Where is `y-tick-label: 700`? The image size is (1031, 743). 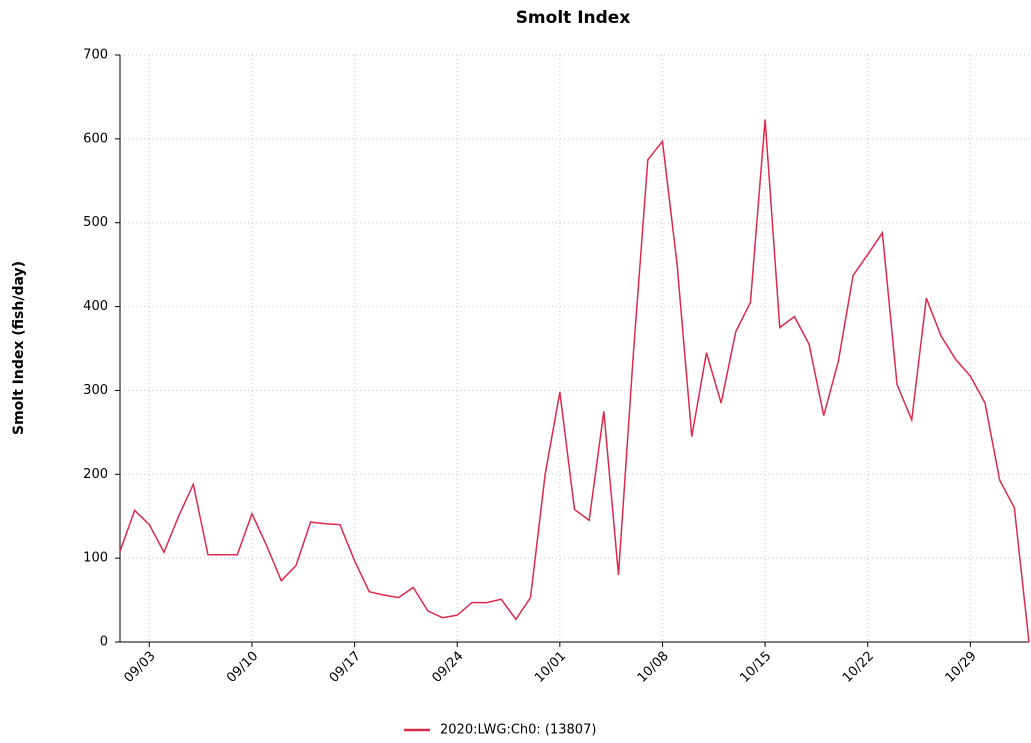
y-tick-label: 700 is located at coordinates (95, 55).